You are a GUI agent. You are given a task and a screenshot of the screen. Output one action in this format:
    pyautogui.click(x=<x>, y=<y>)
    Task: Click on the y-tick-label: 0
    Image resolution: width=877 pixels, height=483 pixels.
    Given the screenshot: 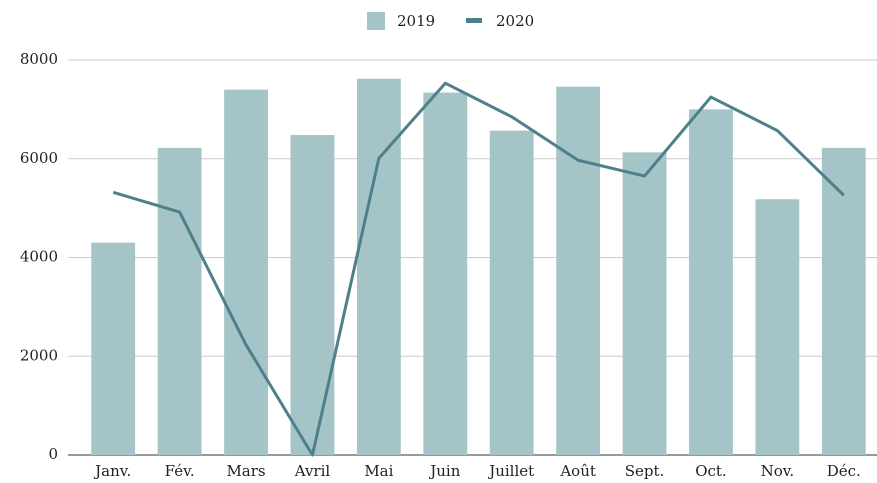 What is the action you would take?
    pyautogui.click(x=53, y=454)
    